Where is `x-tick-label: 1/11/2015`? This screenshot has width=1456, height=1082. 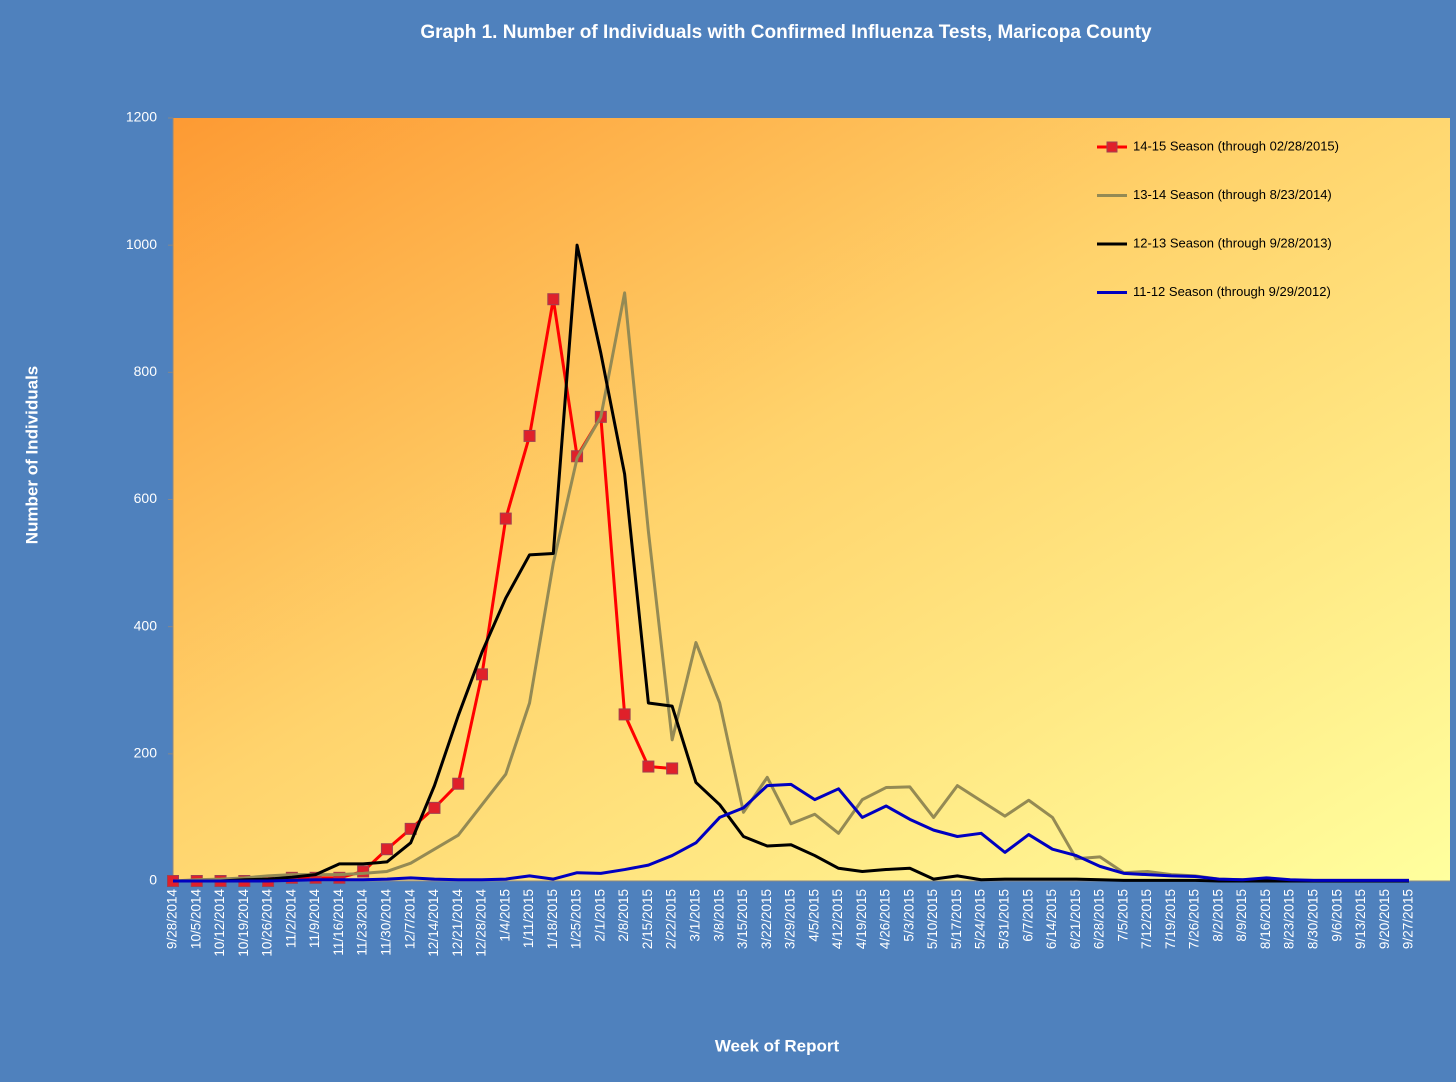 x-tick-label: 1/11/2015 is located at coordinates (528, 918).